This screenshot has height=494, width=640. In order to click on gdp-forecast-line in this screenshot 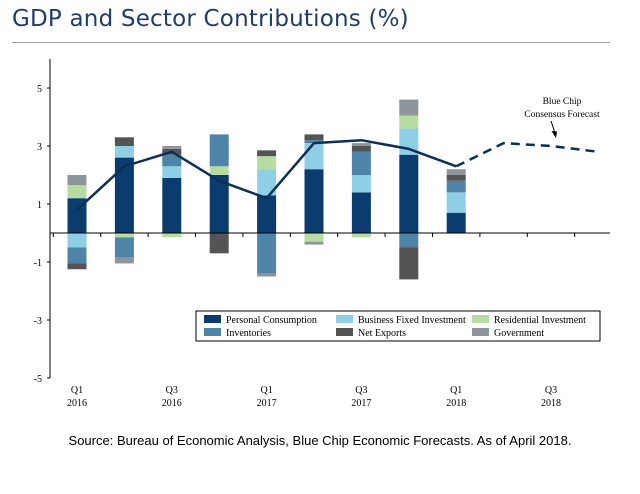, I will do `click(527, 154)`.